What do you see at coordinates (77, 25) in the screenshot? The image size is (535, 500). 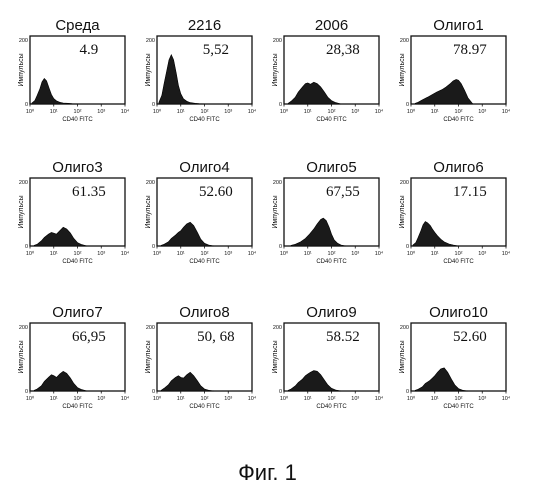 I see `panel-title: Среда` at bounding box center [77, 25].